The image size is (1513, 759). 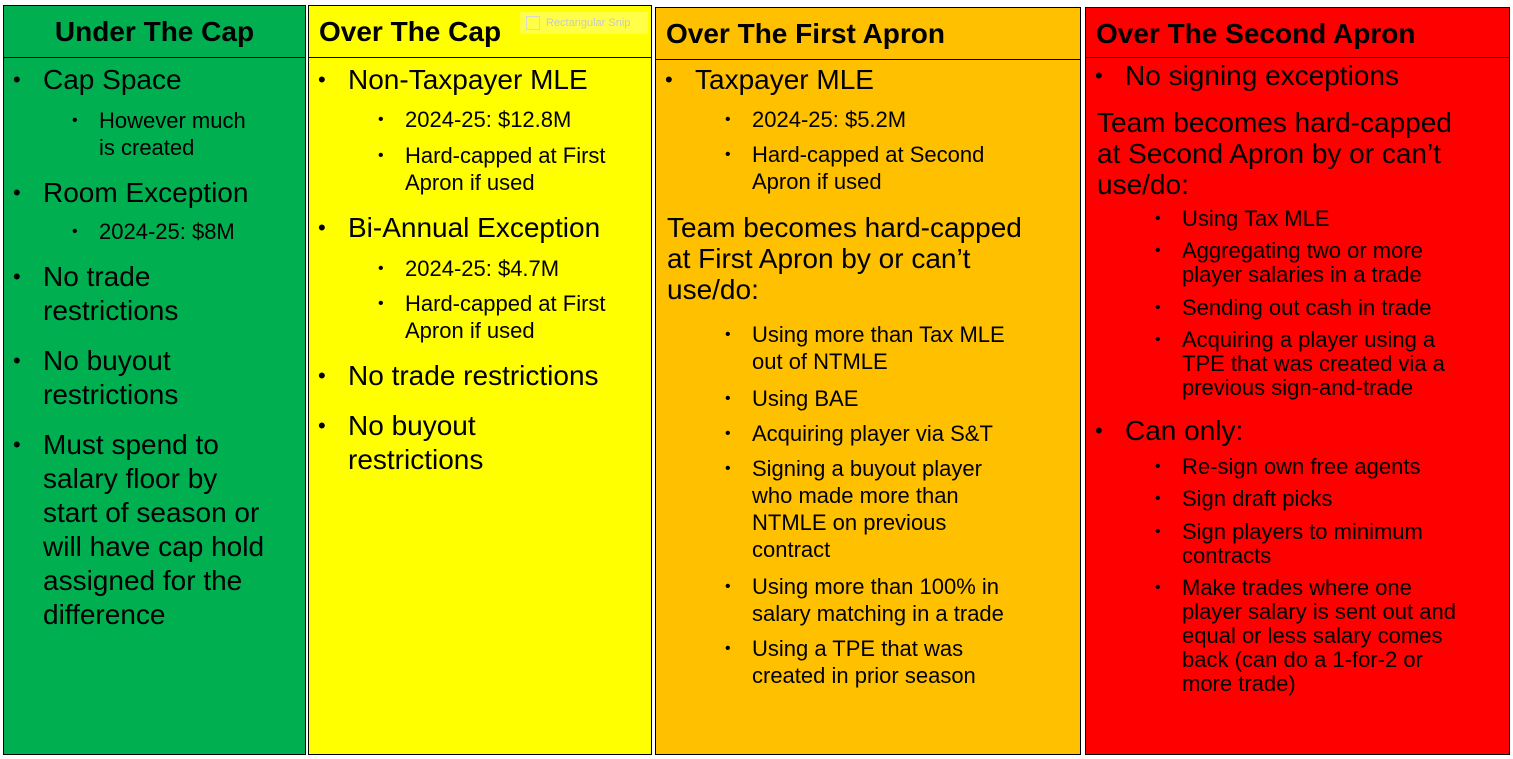 I want to click on rectangular-snip-overlay: Rectangular Snip, so click(x=584, y=23).